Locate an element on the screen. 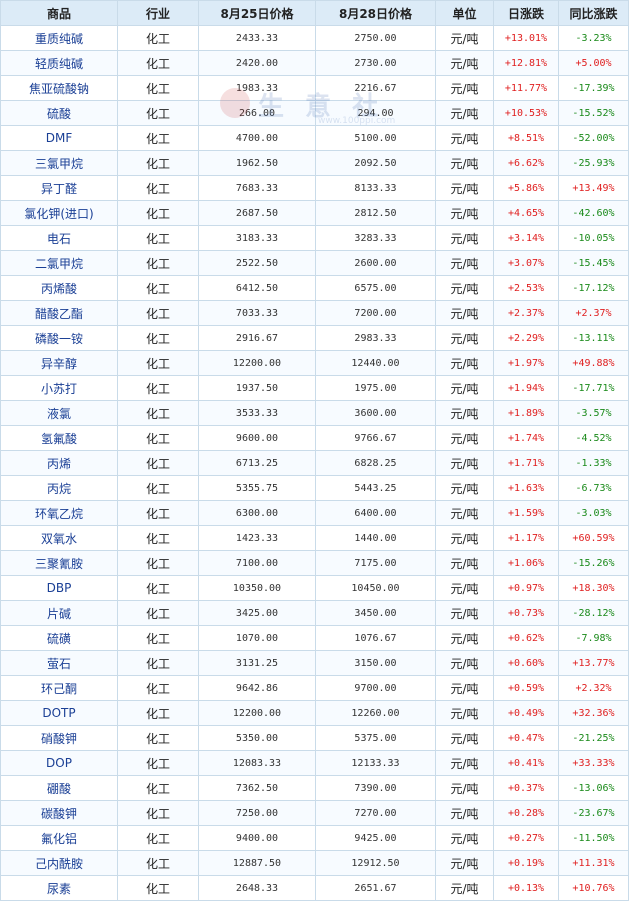 This screenshot has width=629, height=903. price-aug25-cell: 9400.00 is located at coordinates (257, 838).